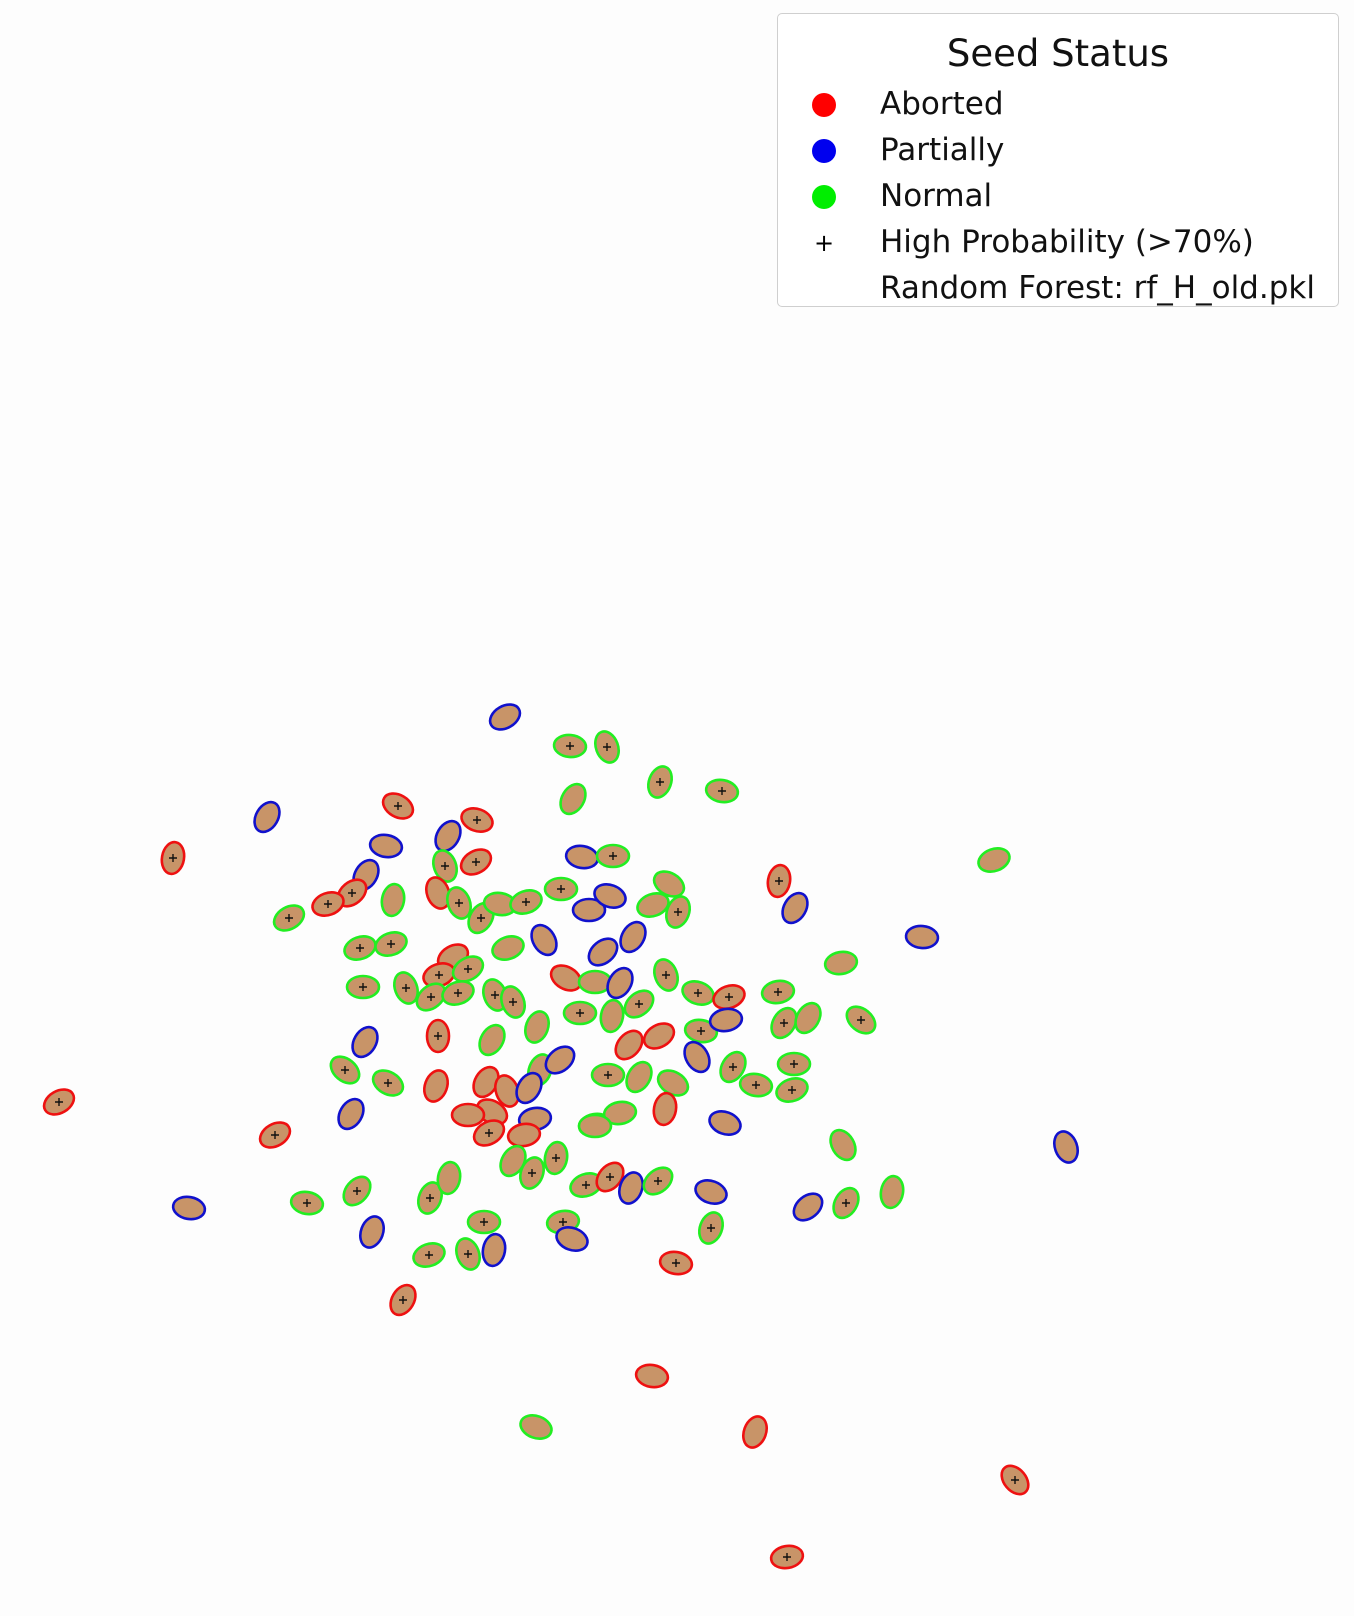 The width and height of the screenshot is (1354, 1616). Describe the element at coordinates (1058, 53) in the screenshot. I see `legend-title: Seed Status` at that location.